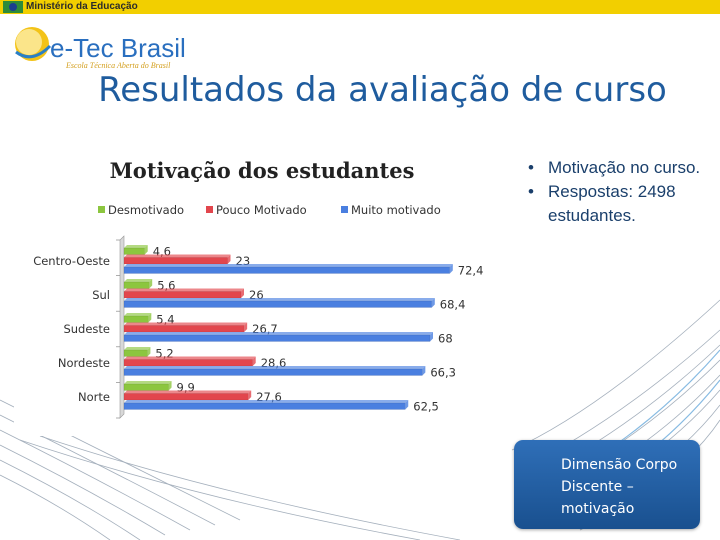 This screenshot has width=720, height=540. Describe the element at coordinates (86, 329) in the screenshot. I see `category-label: Sudeste` at that location.